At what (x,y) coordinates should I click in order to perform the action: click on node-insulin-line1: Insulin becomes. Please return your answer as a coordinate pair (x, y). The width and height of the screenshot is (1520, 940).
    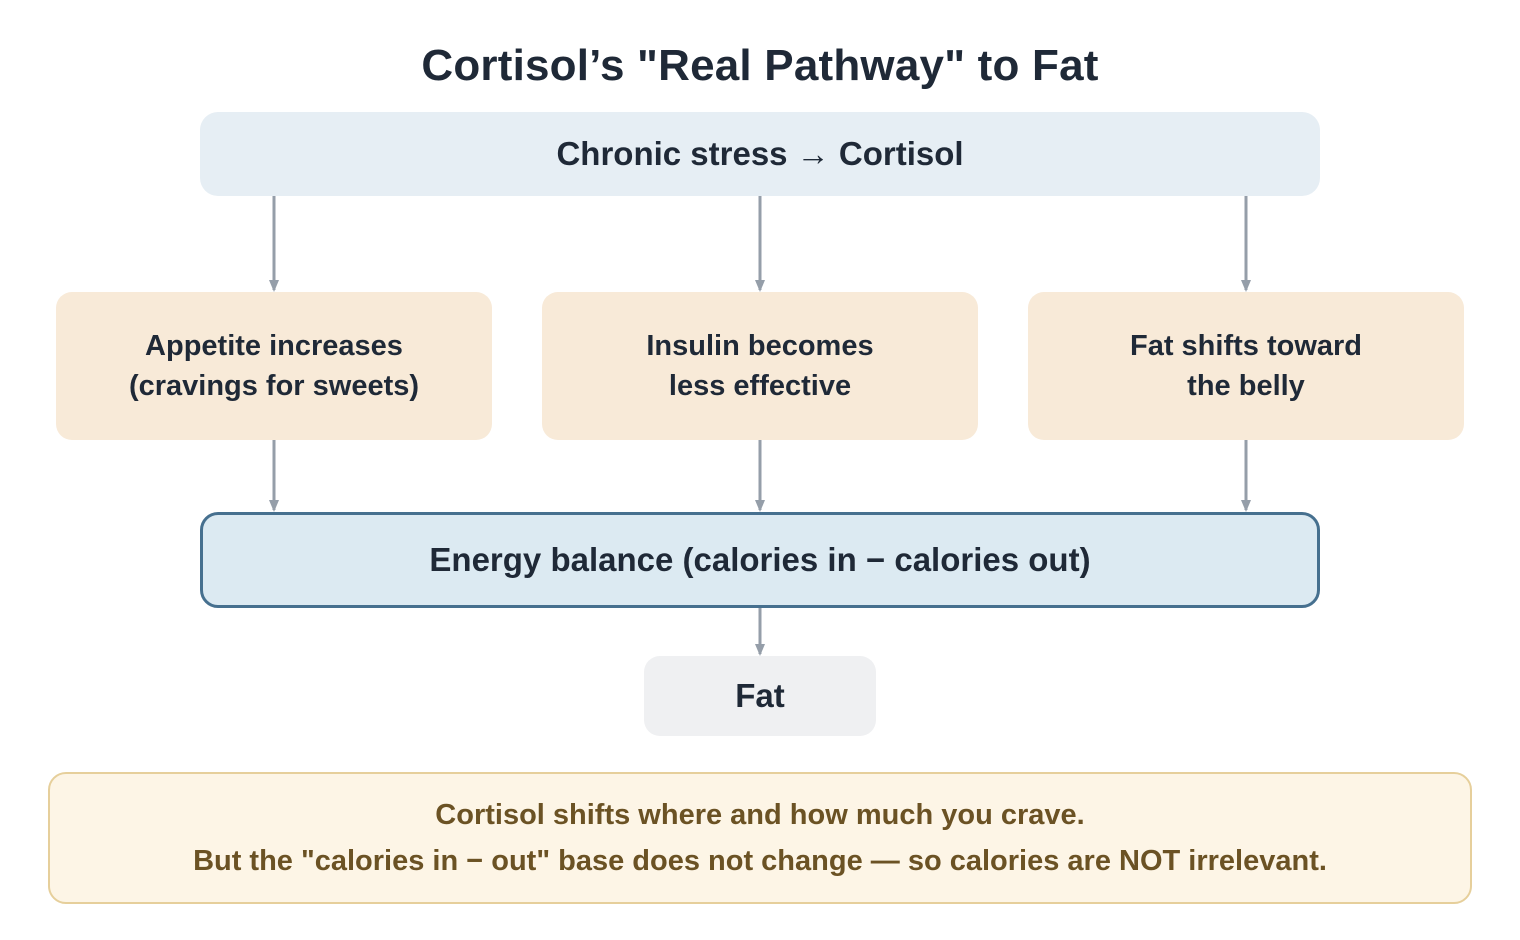
    Looking at the image, I should click on (760, 346).